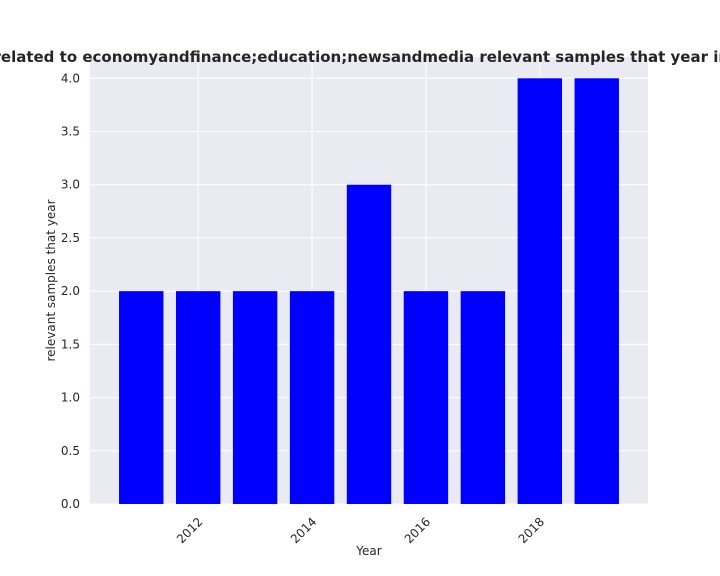  Describe the element at coordinates (70, 185) in the screenshot. I see `y-tick-label: 3.0` at that location.